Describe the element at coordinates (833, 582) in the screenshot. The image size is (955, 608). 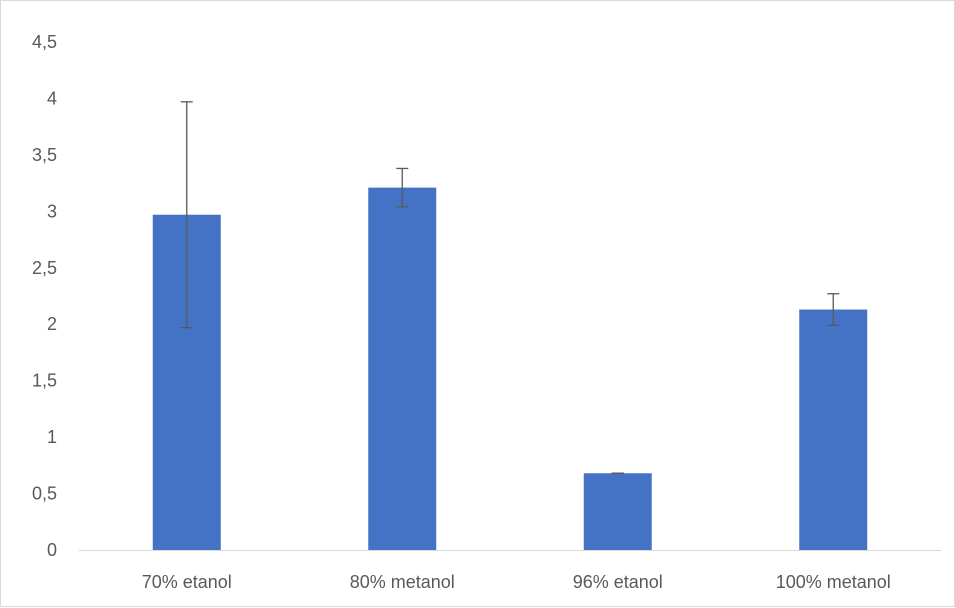
I see `x-tick-label: 100% metanol` at that location.